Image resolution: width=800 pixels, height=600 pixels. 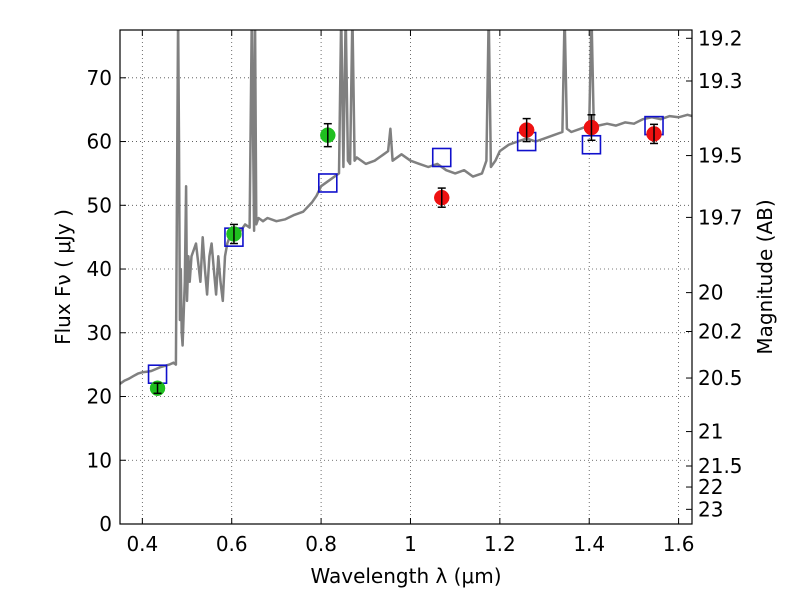 I want to click on y-tick-label: 20, so click(x=99, y=397).